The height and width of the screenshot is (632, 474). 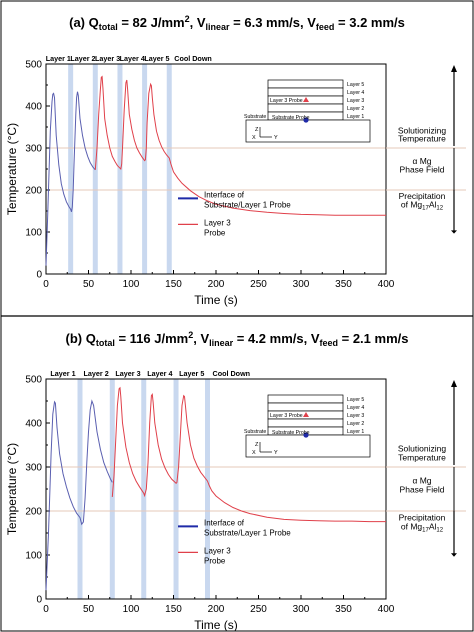 I want to click on inset-layer-label: Layer 2, so click(x=355, y=109).